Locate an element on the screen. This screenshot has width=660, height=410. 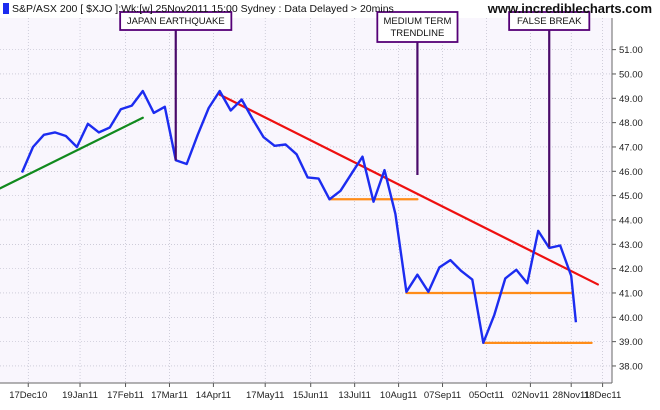
x-tick-label: 17May11 is located at coordinates (265, 395).